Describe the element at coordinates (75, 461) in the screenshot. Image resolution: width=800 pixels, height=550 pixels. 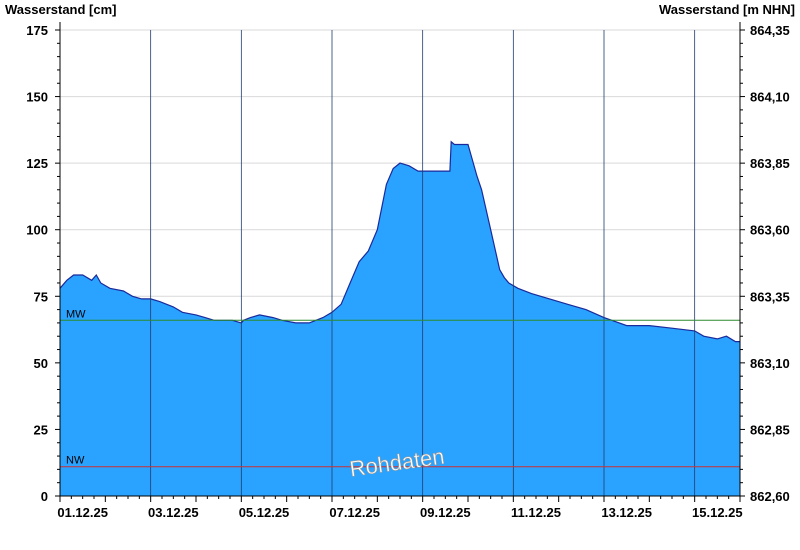
I see `reference-label-nw: NW` at that location.